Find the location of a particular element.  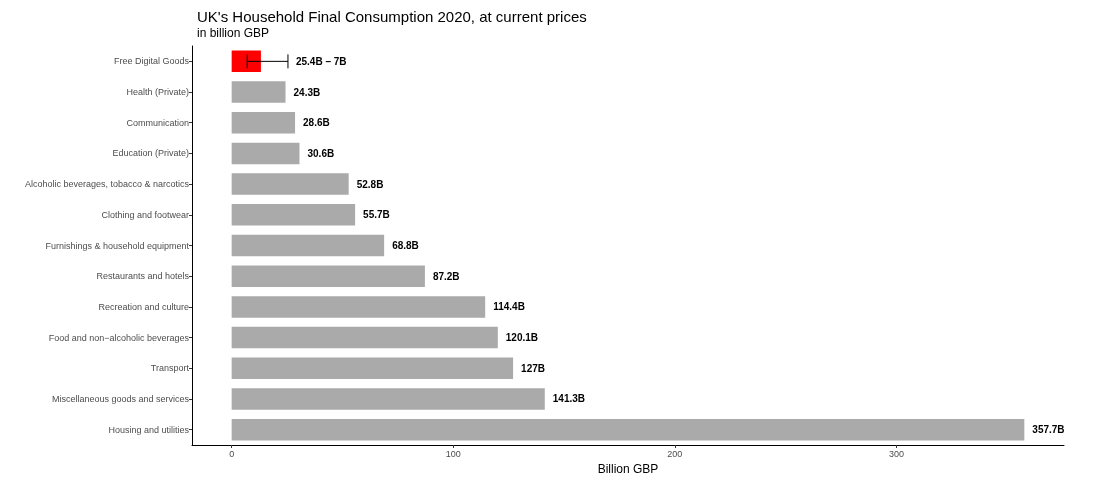

y-tick-label: Communication is located at coordinates (157, 122).